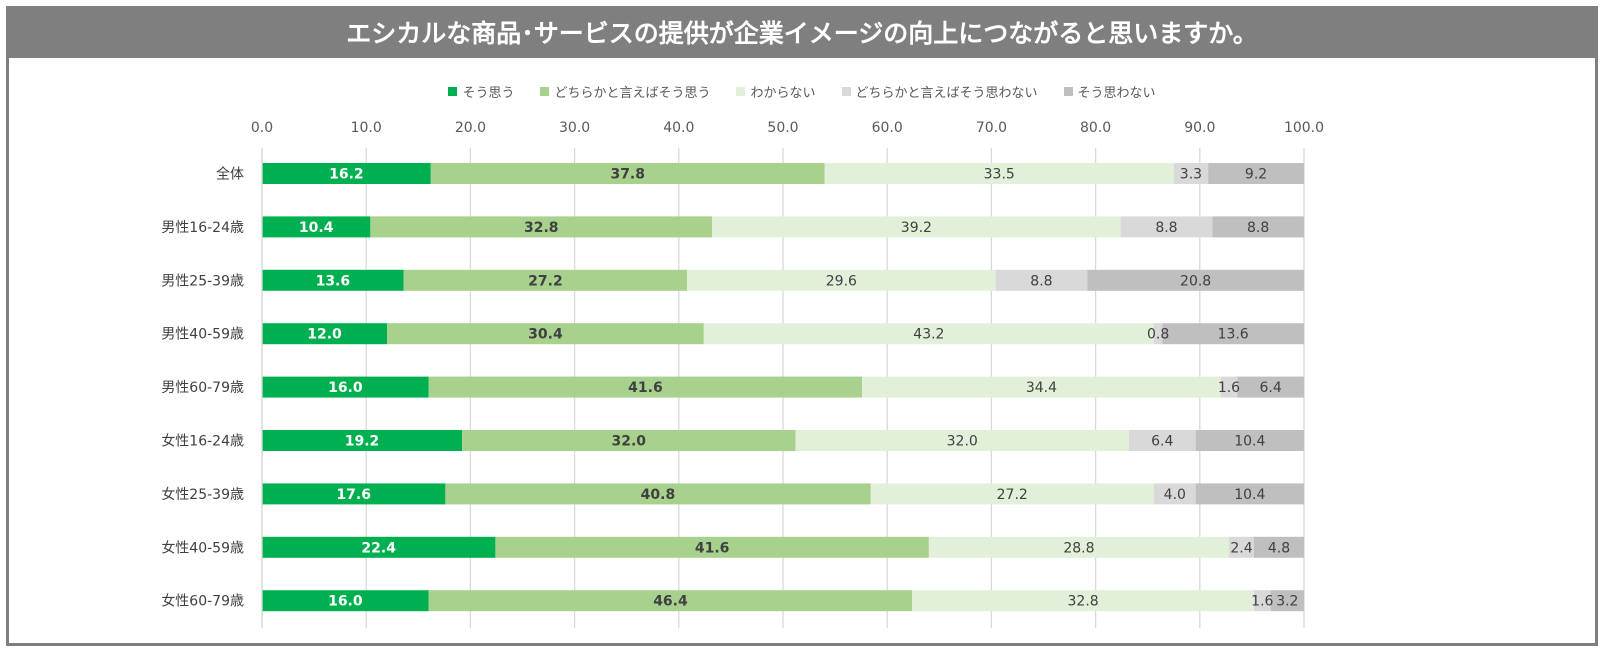 The height and width of the screenshot is (652, 1604). What do you see at coordinates (366, 128) in the screenshot?
I see `x-tick-label: 10.0` at bounding box center [366, 128].